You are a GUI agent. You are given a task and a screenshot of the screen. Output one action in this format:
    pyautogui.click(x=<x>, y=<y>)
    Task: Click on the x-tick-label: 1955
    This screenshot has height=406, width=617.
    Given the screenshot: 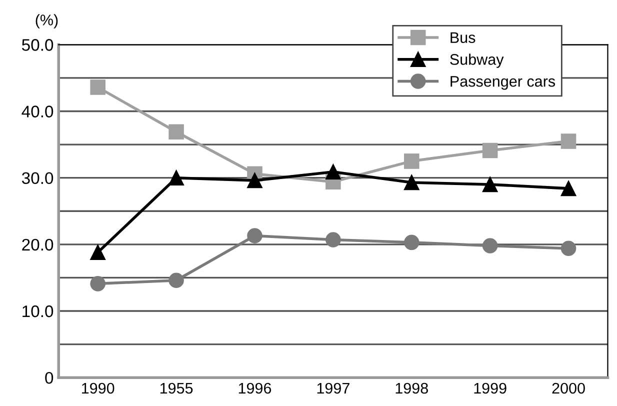 What is the action you would take?
    pyautogui.click(x=176, y=388)
    